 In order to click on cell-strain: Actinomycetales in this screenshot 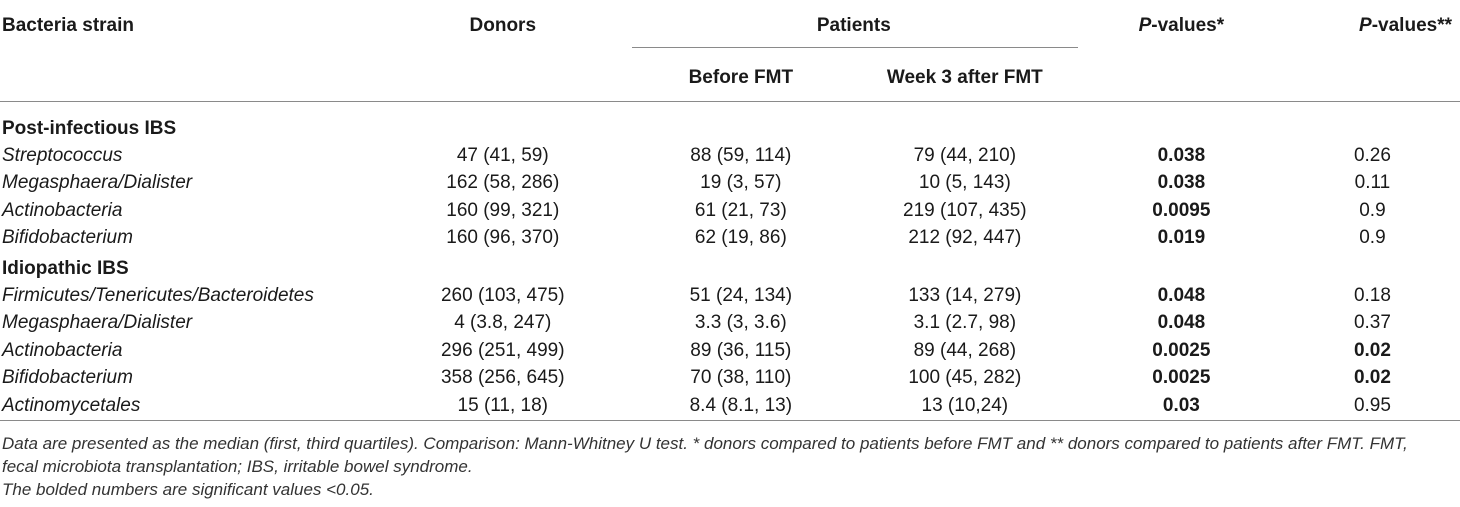, I will do `click(71, 405)`.